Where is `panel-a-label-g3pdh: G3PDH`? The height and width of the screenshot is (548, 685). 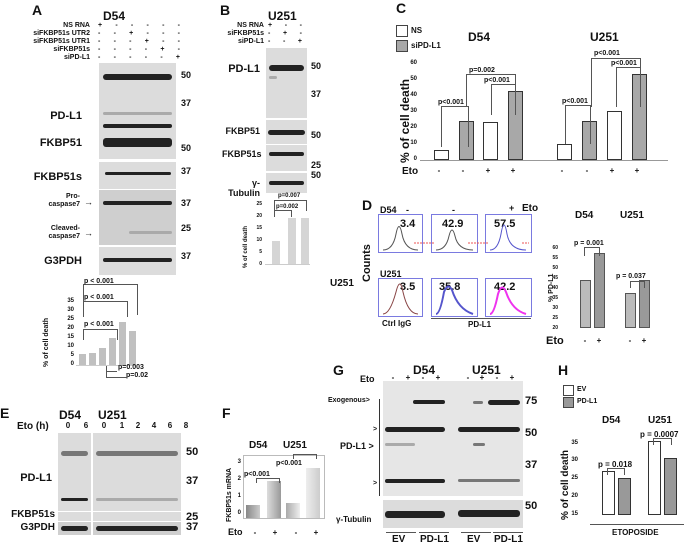
panel-a-label-g3pdh: G3PDH is located at coordinates (63, 261).